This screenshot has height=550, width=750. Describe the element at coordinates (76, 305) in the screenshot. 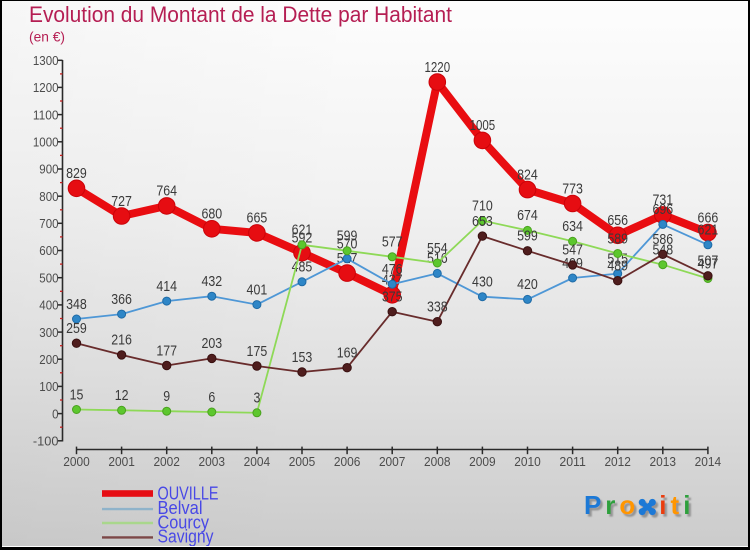

I see `svg-text: 348` at that location.